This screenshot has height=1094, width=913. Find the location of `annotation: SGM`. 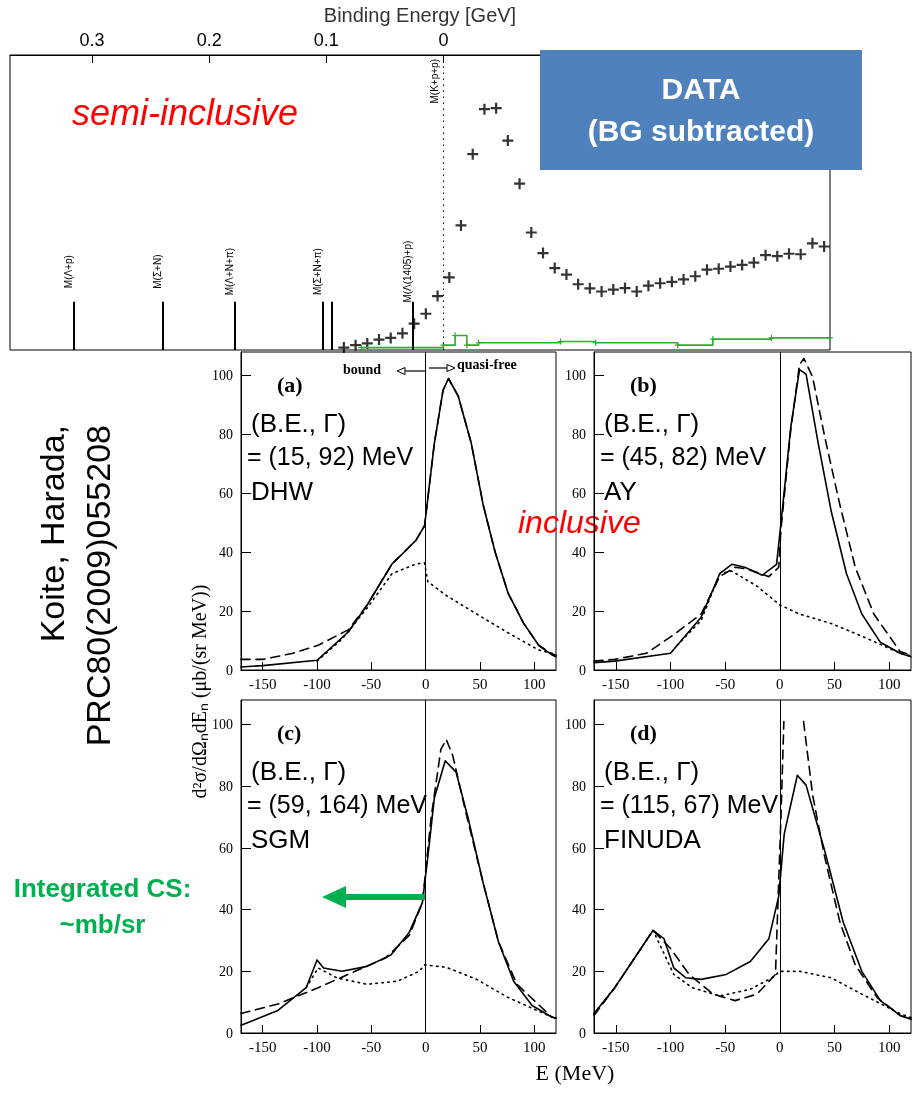

annotation: SGM is located at coordinates (281, 839).